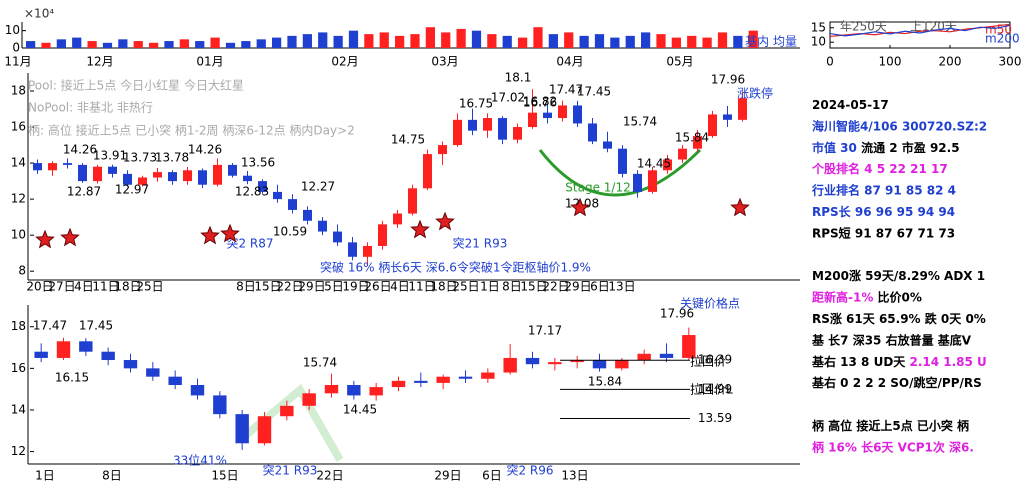 The image size is (1021, 484). Describe the element at coordinates (200, 460) in the screenshot. I see `price-annotation: 33位41%` at that location.